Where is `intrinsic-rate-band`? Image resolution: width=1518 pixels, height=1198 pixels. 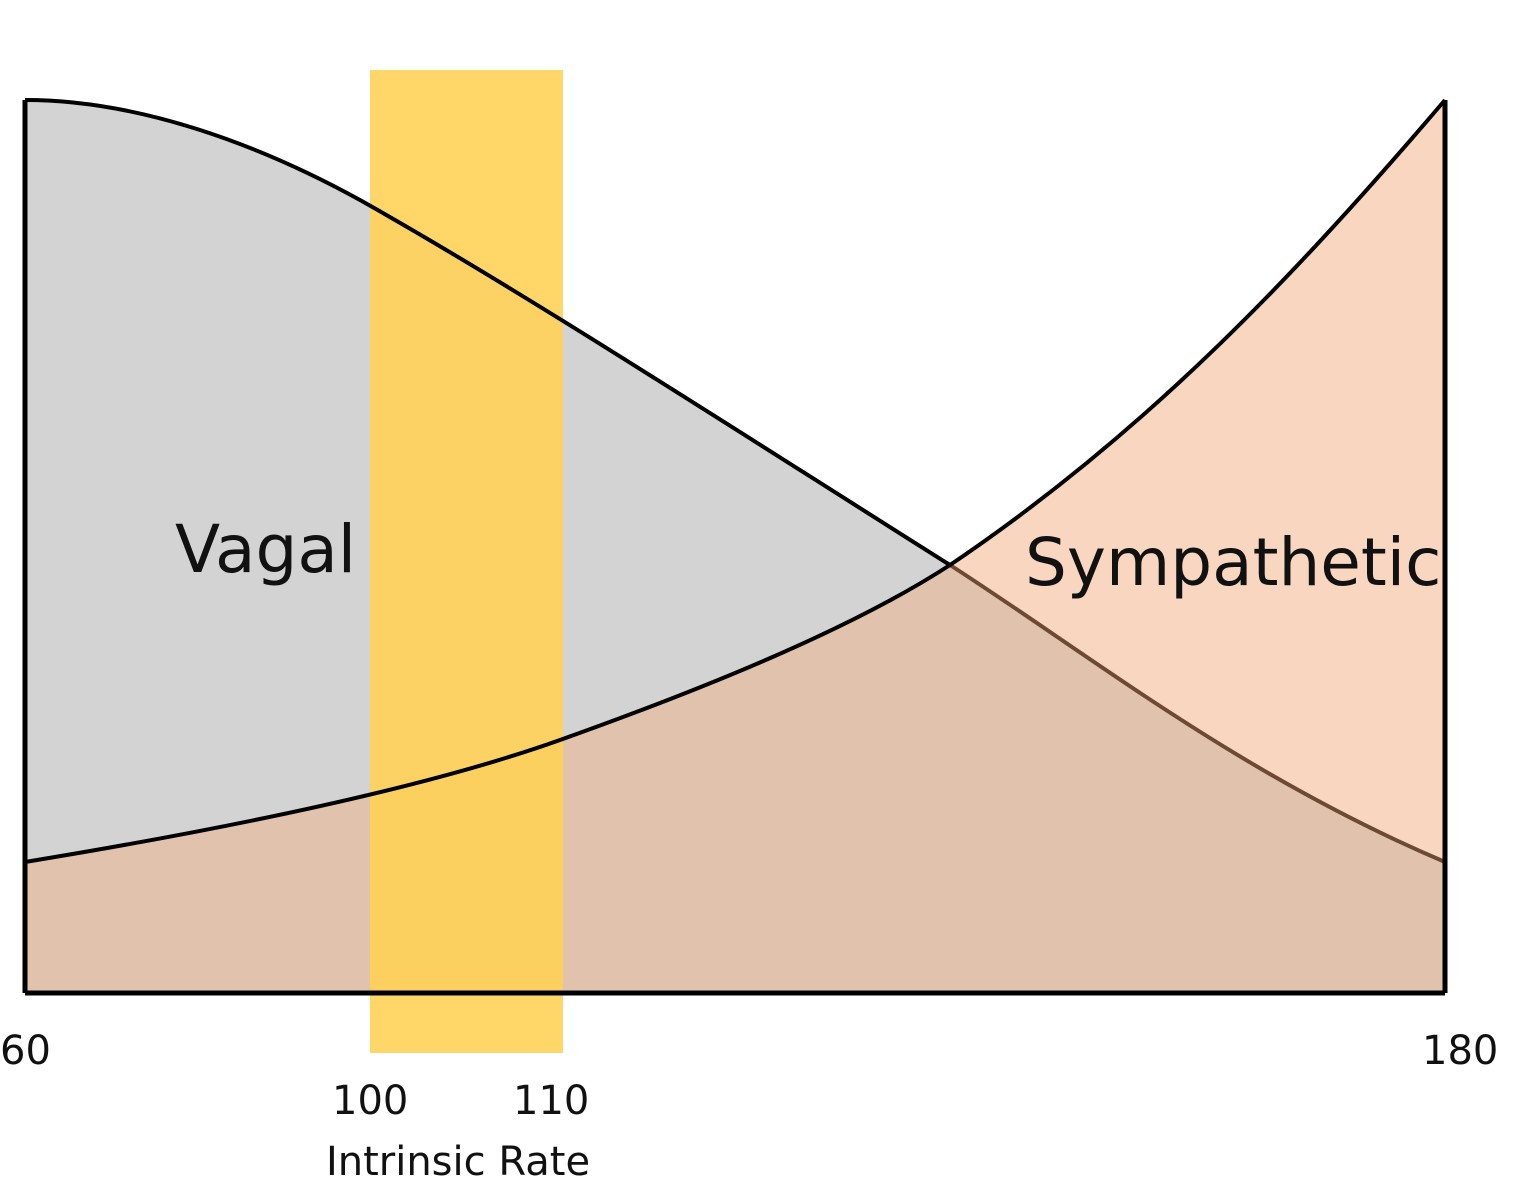
intrinsic-rate-band is located at coordinates (466, 561).